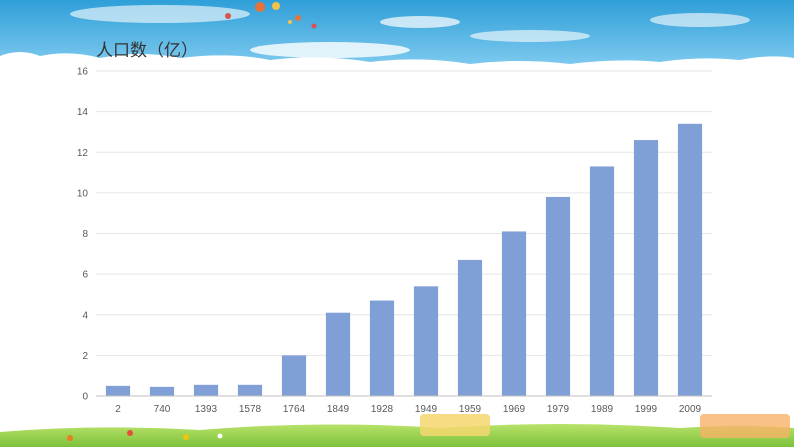 This screenshot has height=447, width=794. Describe the element at coordinates (85, 356) in the screenshot. I see `y-tick-label: 2` at that location.